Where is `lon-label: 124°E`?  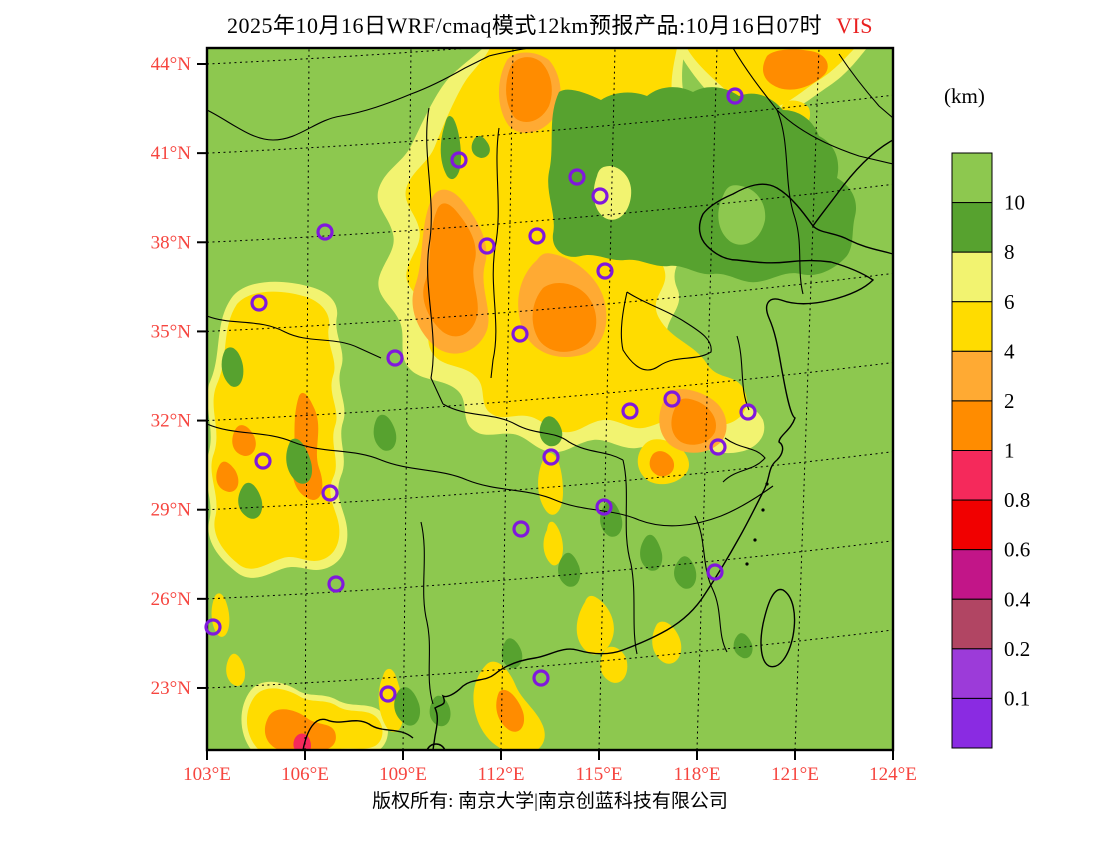 lon-label: 124°E is located at coordinates (893, 774).